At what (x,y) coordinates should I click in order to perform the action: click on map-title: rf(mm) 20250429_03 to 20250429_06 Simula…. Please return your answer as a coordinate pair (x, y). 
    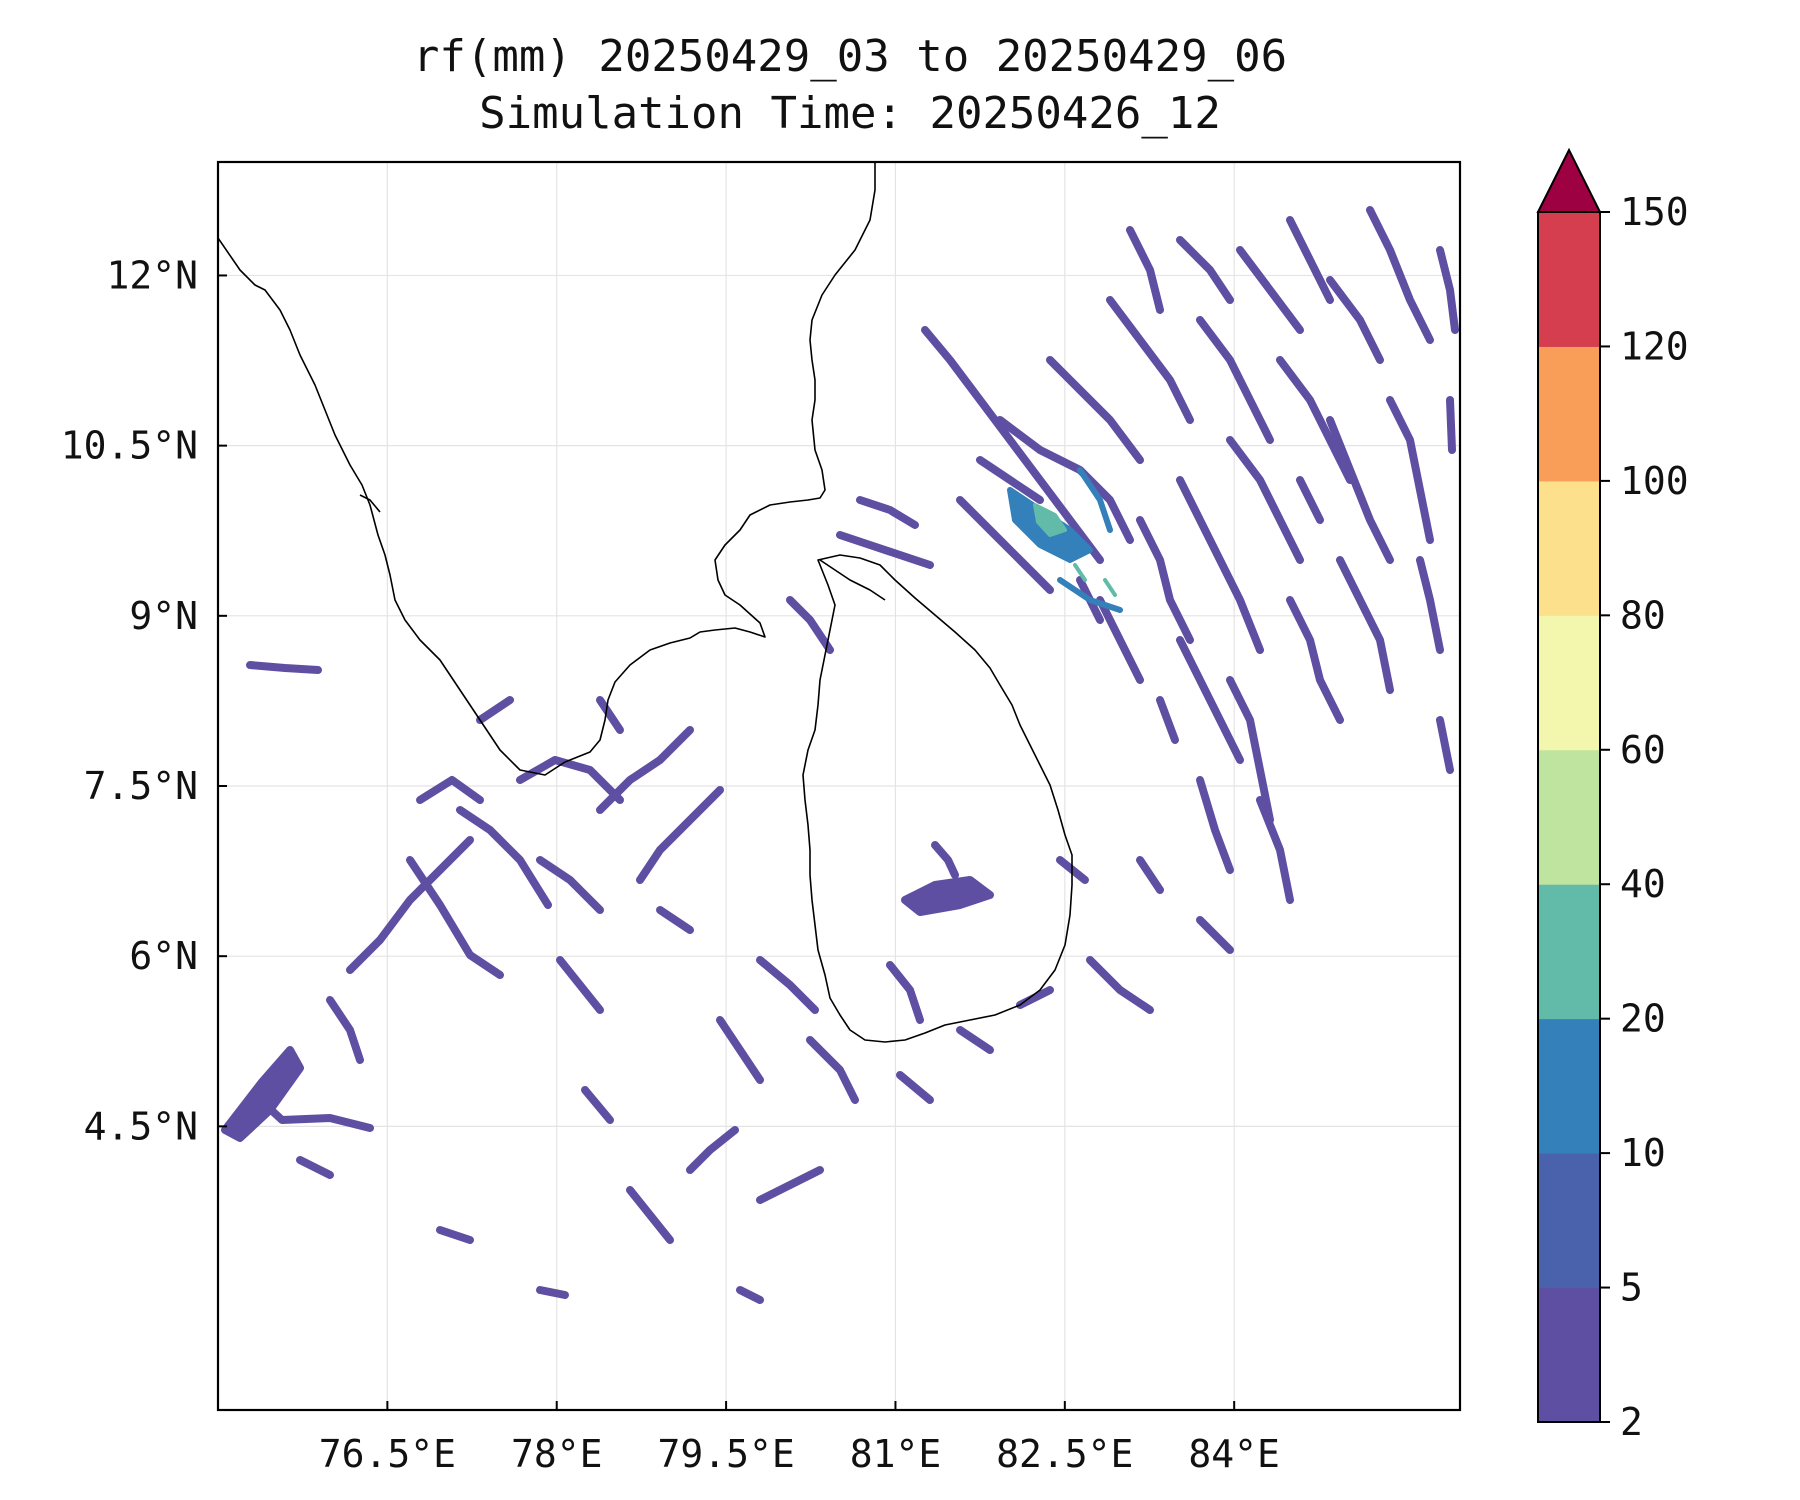
    Looking at the image, I should click on (850, 85).